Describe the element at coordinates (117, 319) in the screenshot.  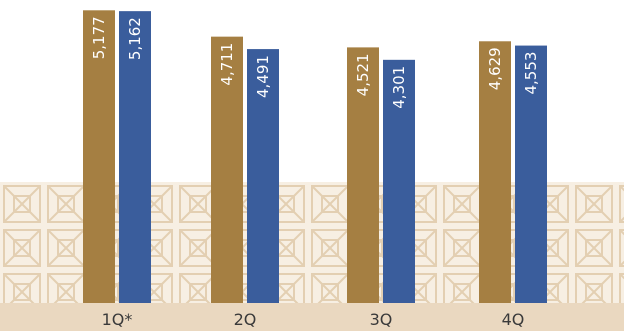
I see `category-label-1Q*: 1Q*` at that location.